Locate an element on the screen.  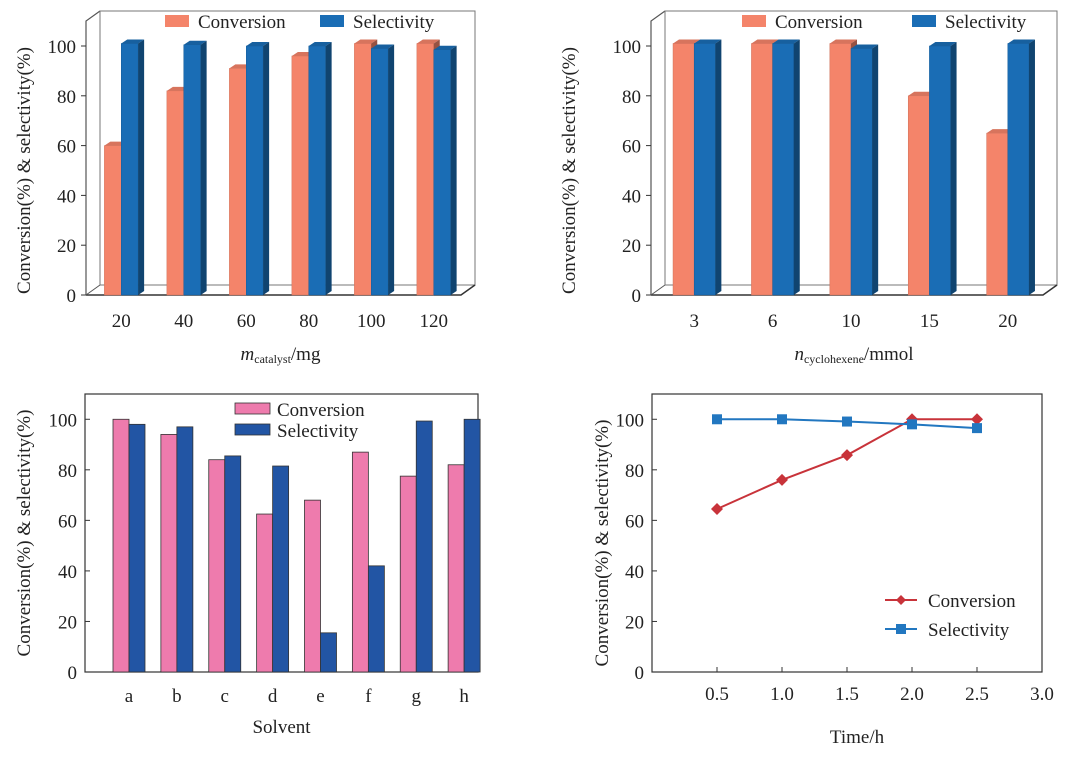
x-tick-label: 120 is located at coordinates (434, 321).